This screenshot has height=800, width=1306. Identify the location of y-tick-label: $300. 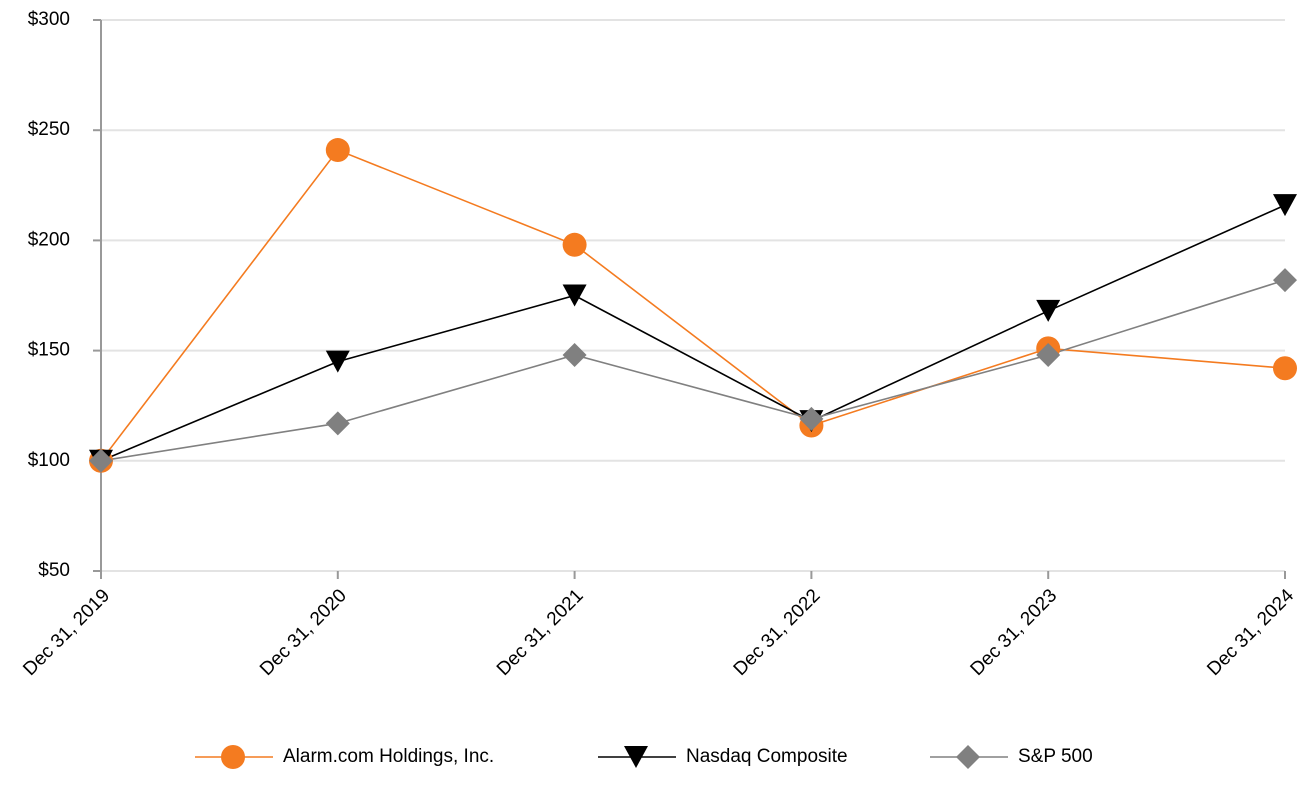
(49, 19).